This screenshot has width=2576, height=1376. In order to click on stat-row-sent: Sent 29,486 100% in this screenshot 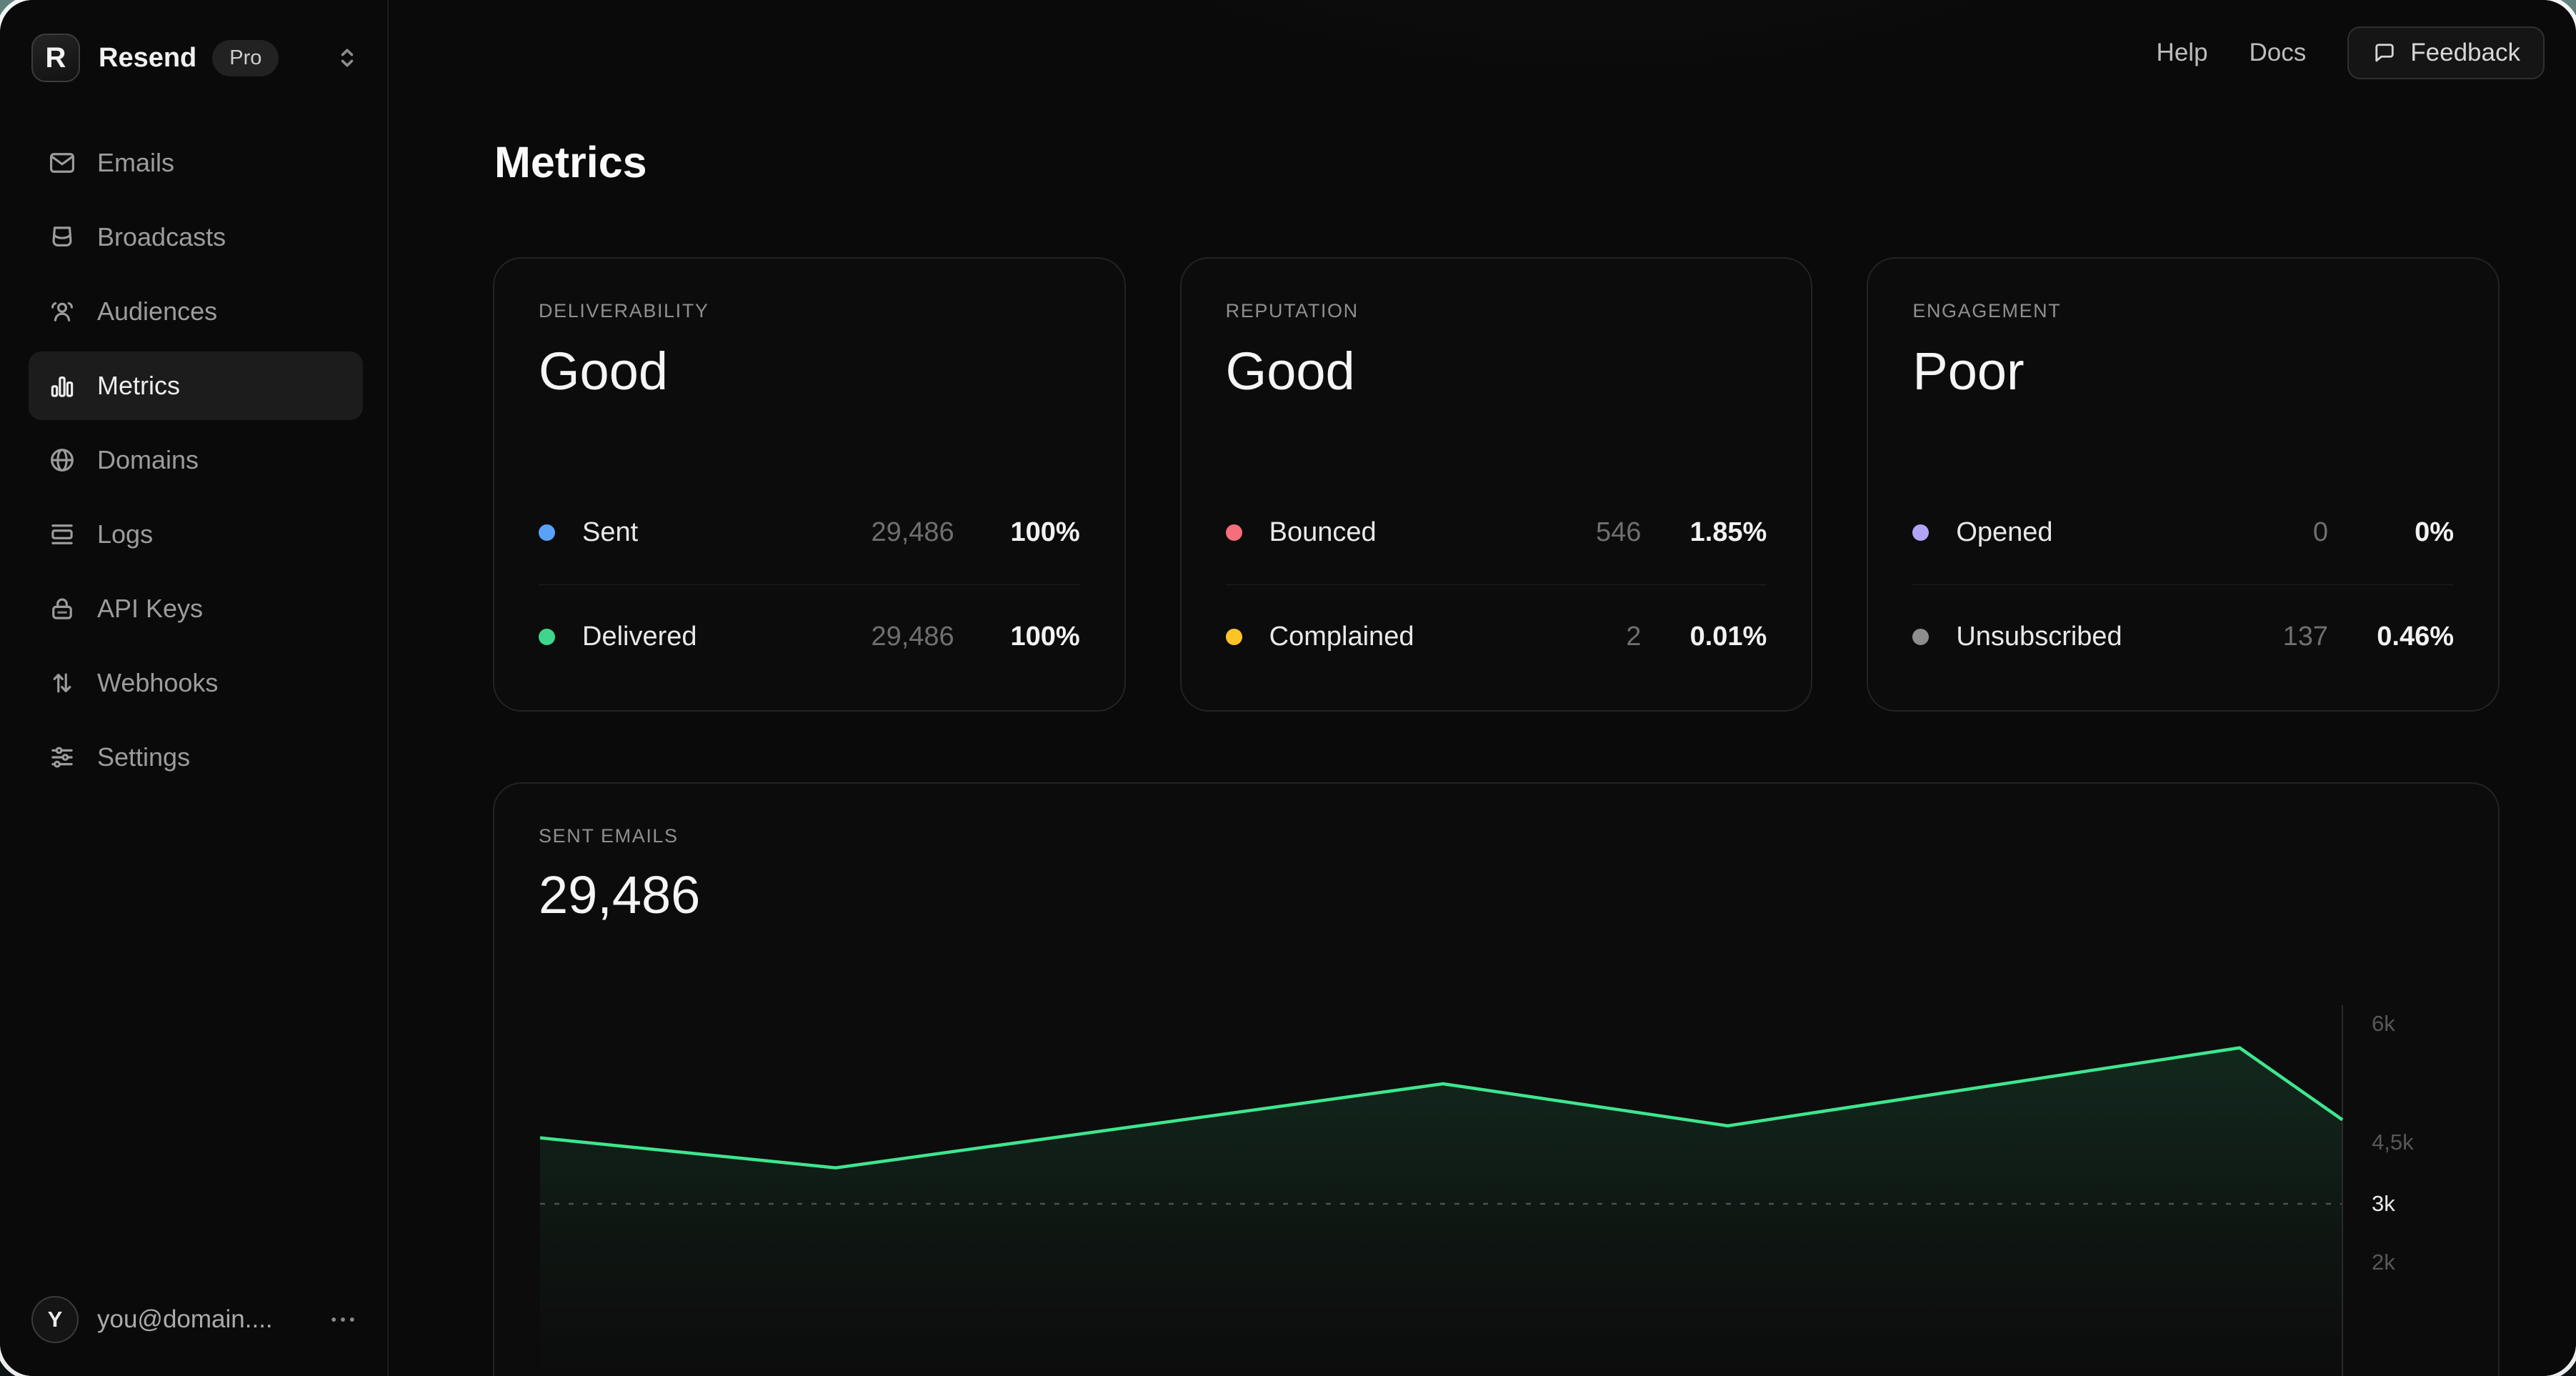, I will do `click(809, 532)`.